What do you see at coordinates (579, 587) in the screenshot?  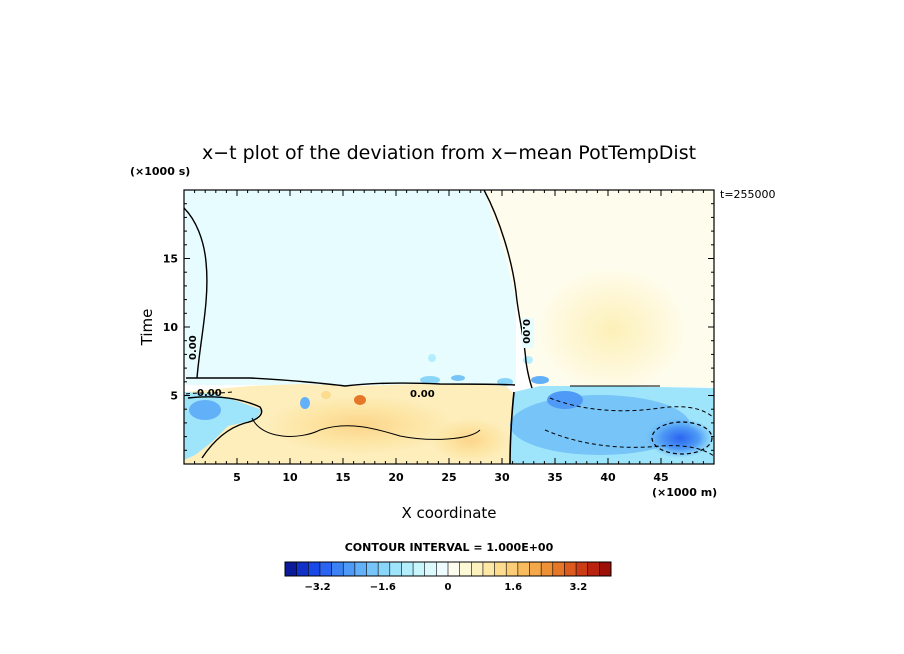 I see `colorbar-tick-label: 3.2` at bounding box center [579, 587].